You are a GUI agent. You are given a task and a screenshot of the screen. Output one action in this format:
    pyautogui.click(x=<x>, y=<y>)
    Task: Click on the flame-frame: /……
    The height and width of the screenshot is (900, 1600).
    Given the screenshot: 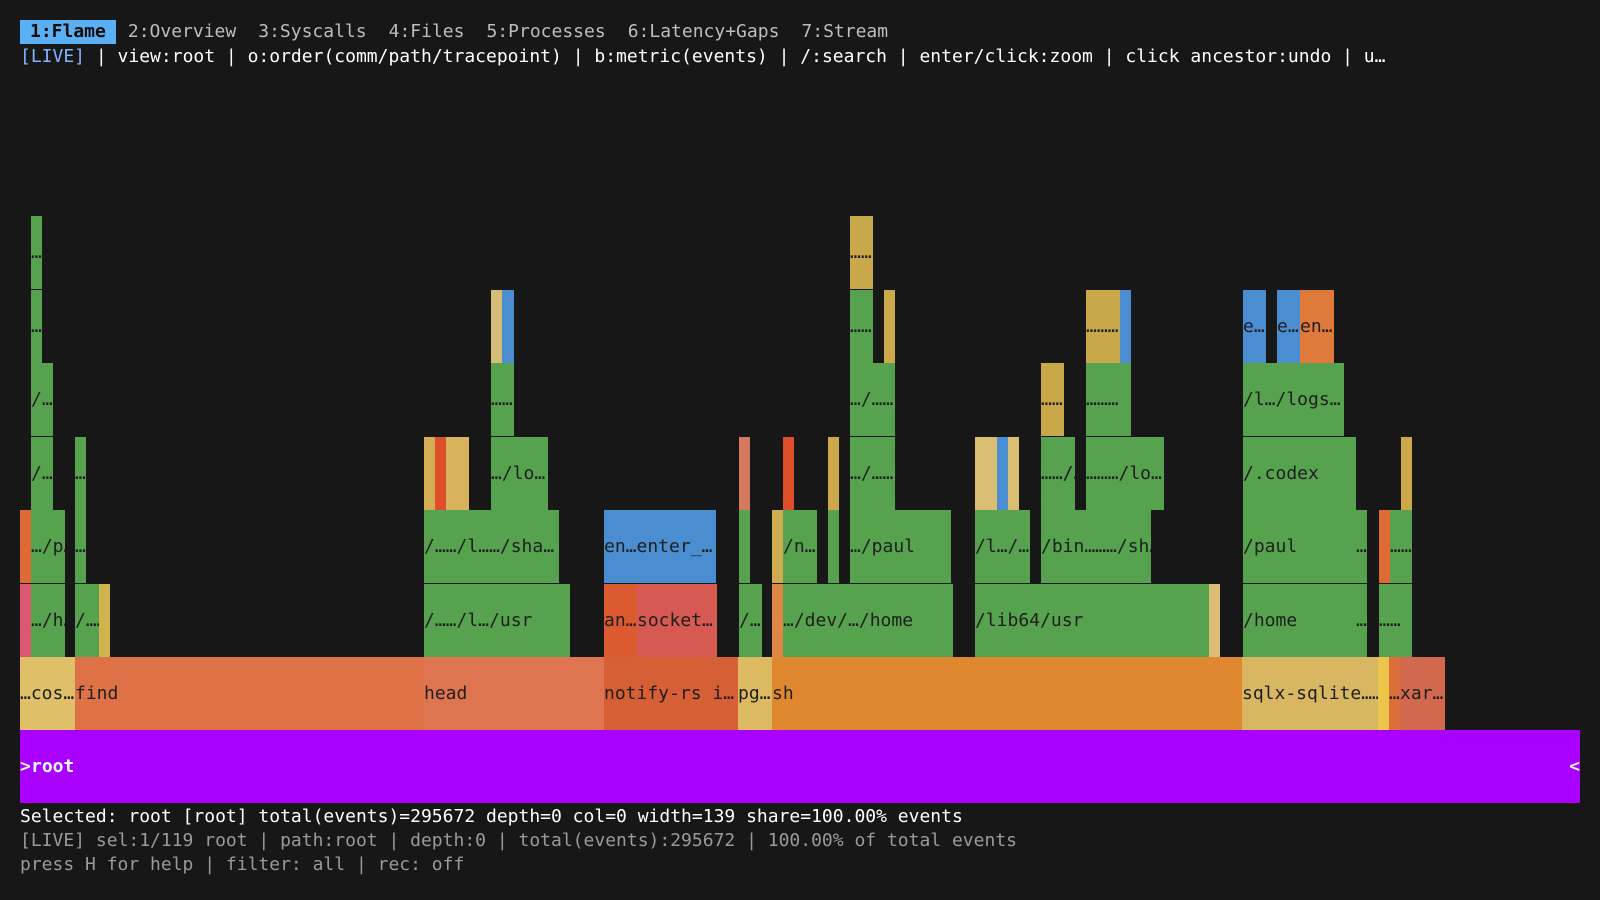 What is the action you would take?
    pyautogui.click(x=87, y=620)
    